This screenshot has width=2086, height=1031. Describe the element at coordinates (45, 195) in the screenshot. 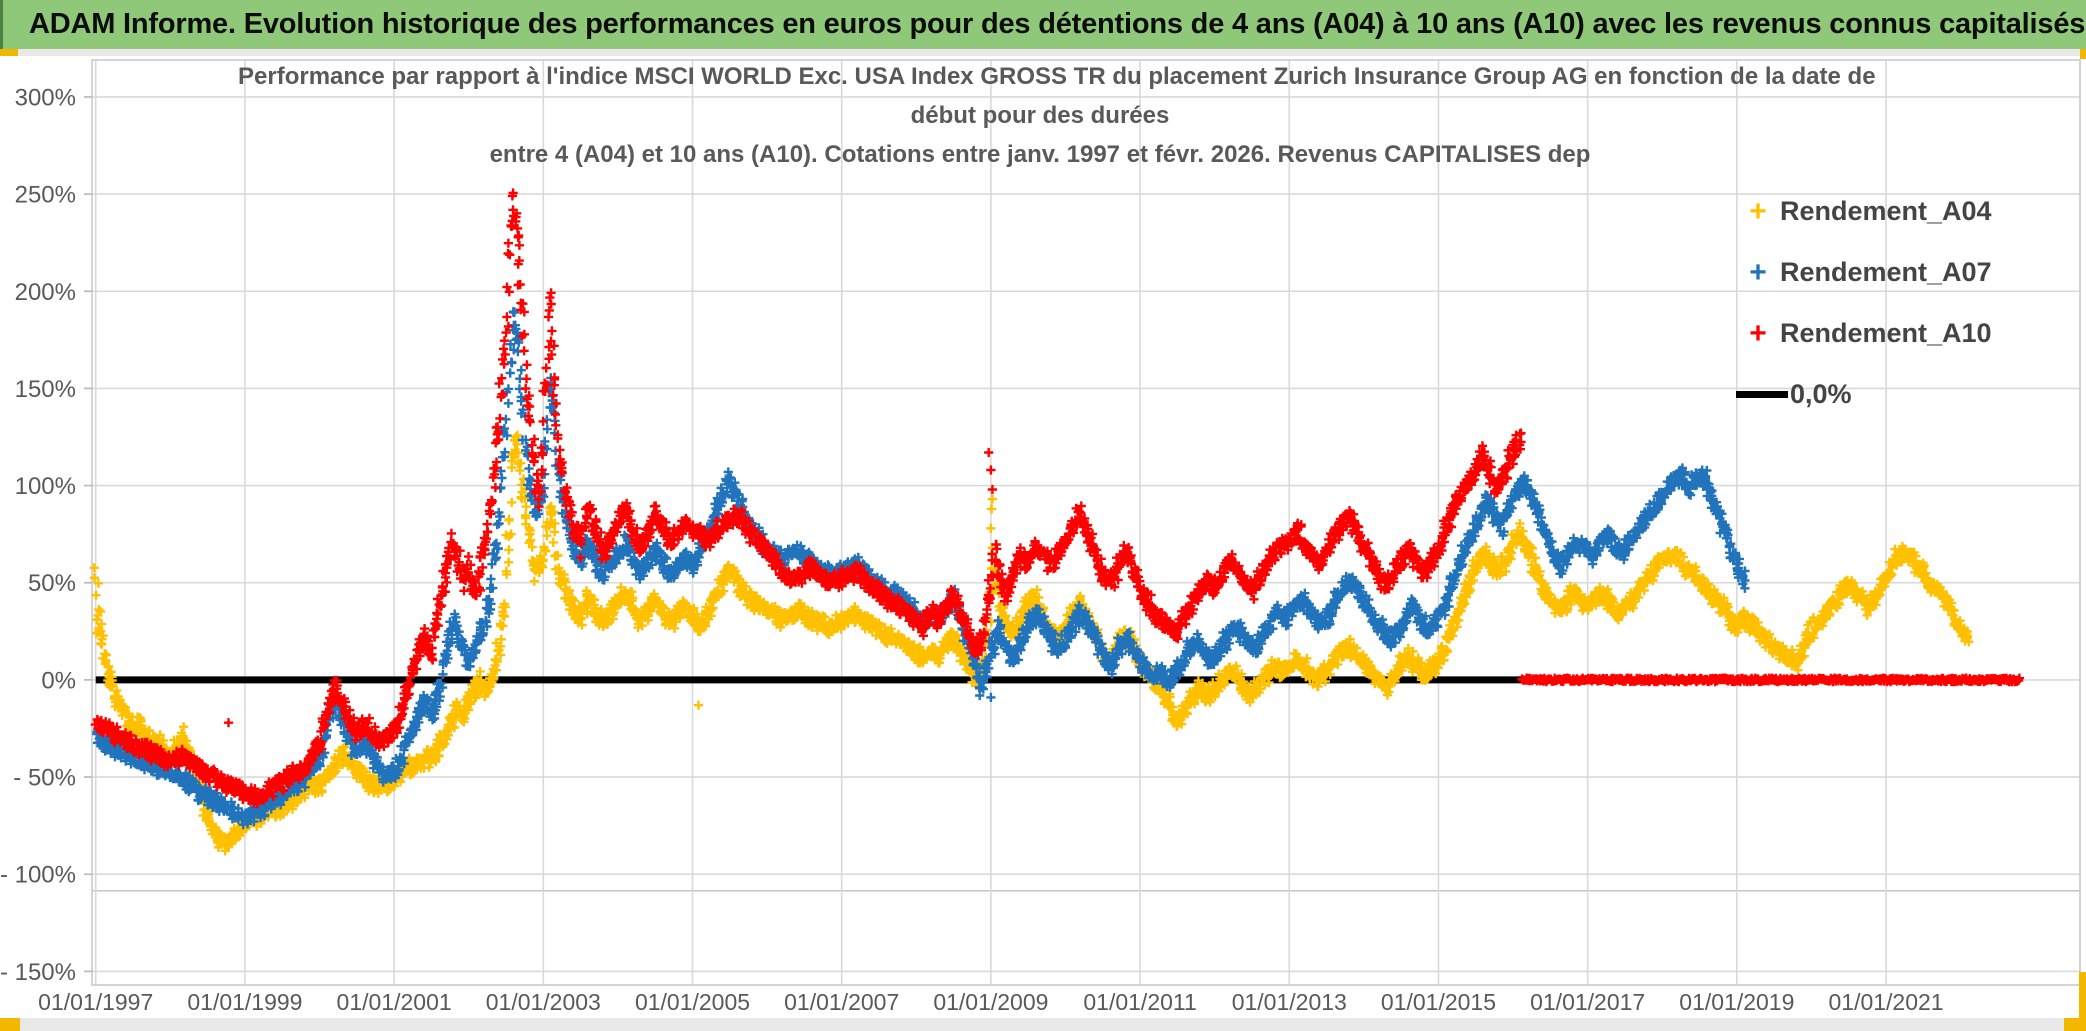

I see `svg-text: 250%` at that location.